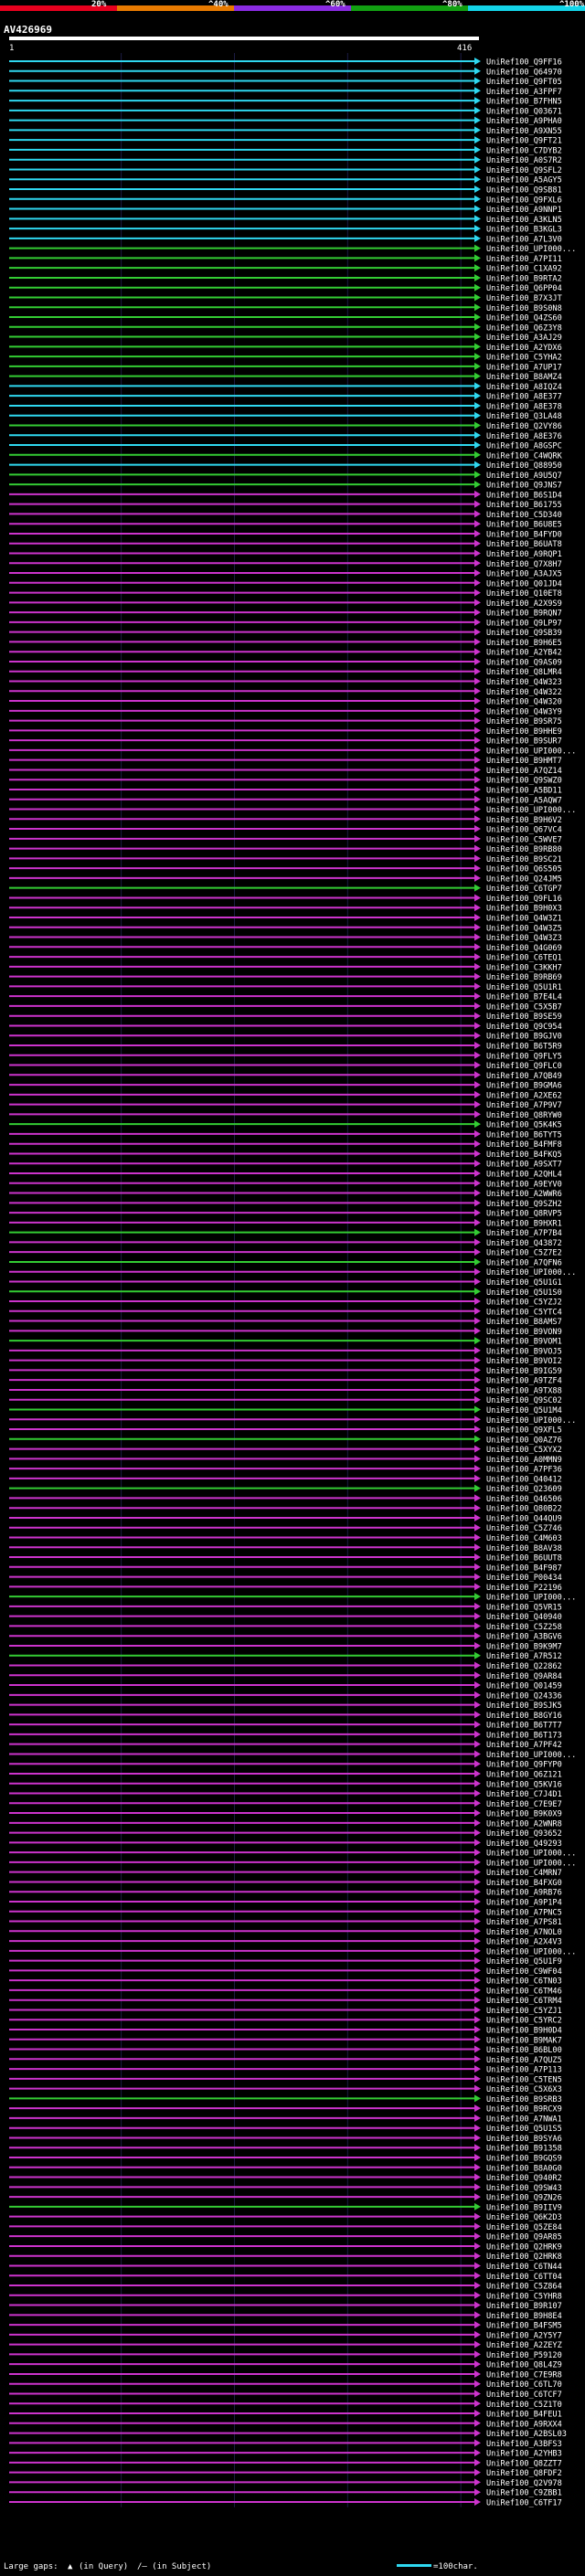  What do you see at coordinates (524, 436) in the screenshot?
I see `hit-label: UniRef100_A8E376` at bounding box center [524, 436].